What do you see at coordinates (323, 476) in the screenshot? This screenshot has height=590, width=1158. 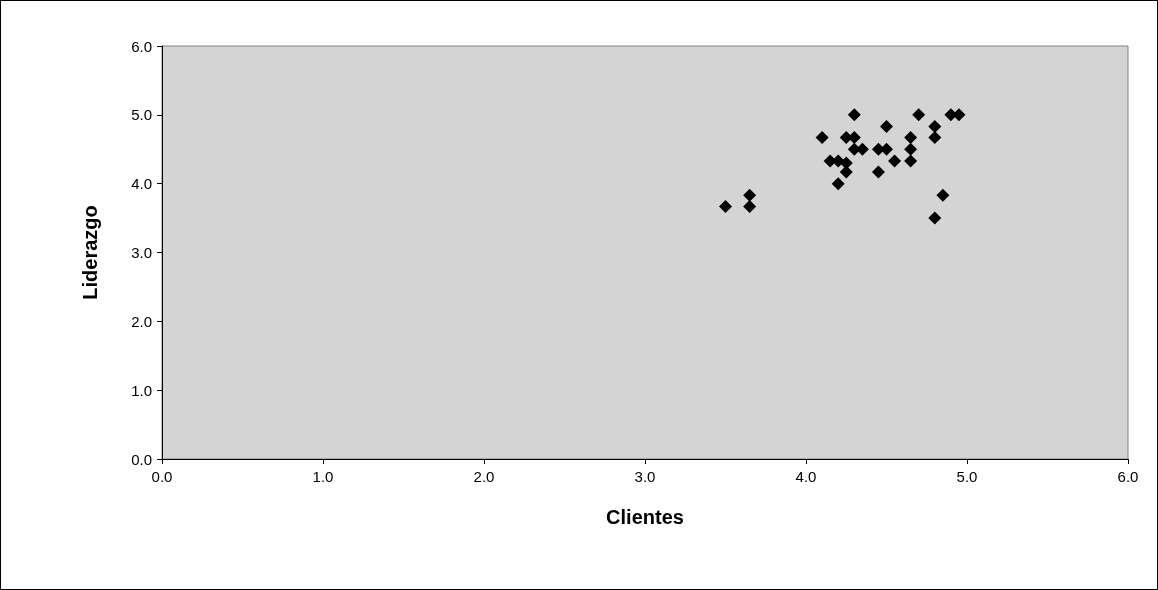 I see `x-tick-label: 1.0` at bounding box center [323, 476].